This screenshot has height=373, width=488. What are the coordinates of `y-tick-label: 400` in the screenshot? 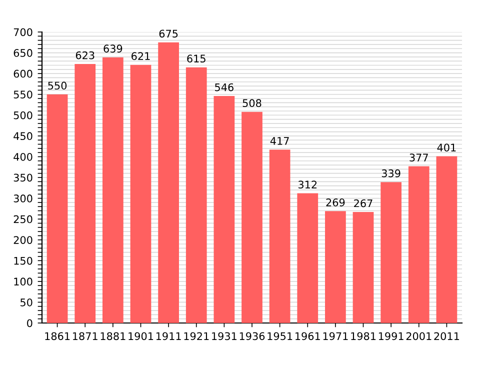 It's located at (23, 156).